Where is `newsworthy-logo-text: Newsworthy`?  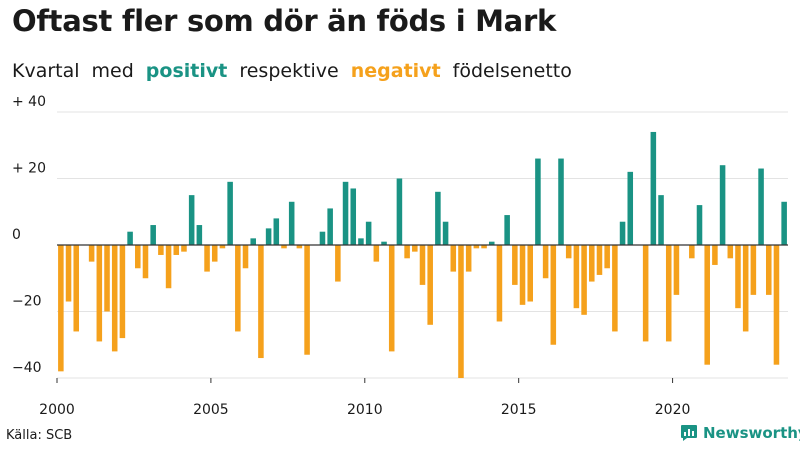
newsworthy-logo-text: Newsworthy is located at coordinates (751, 433).